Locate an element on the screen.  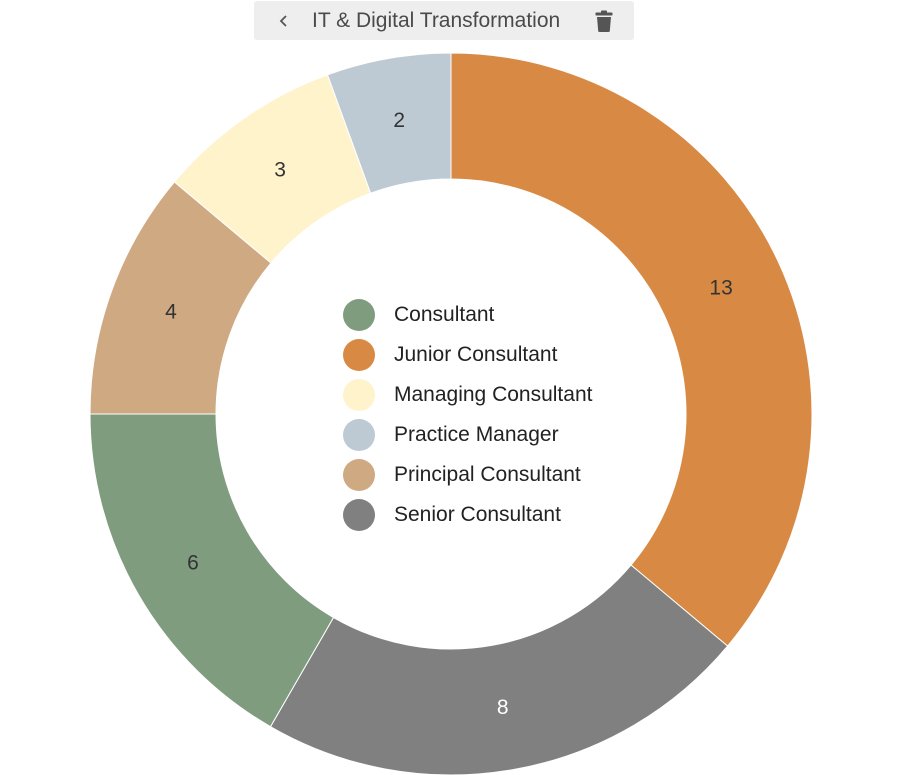
legend-item-managing-consultant: Managing Consultant is located at coordinates (467, 395).